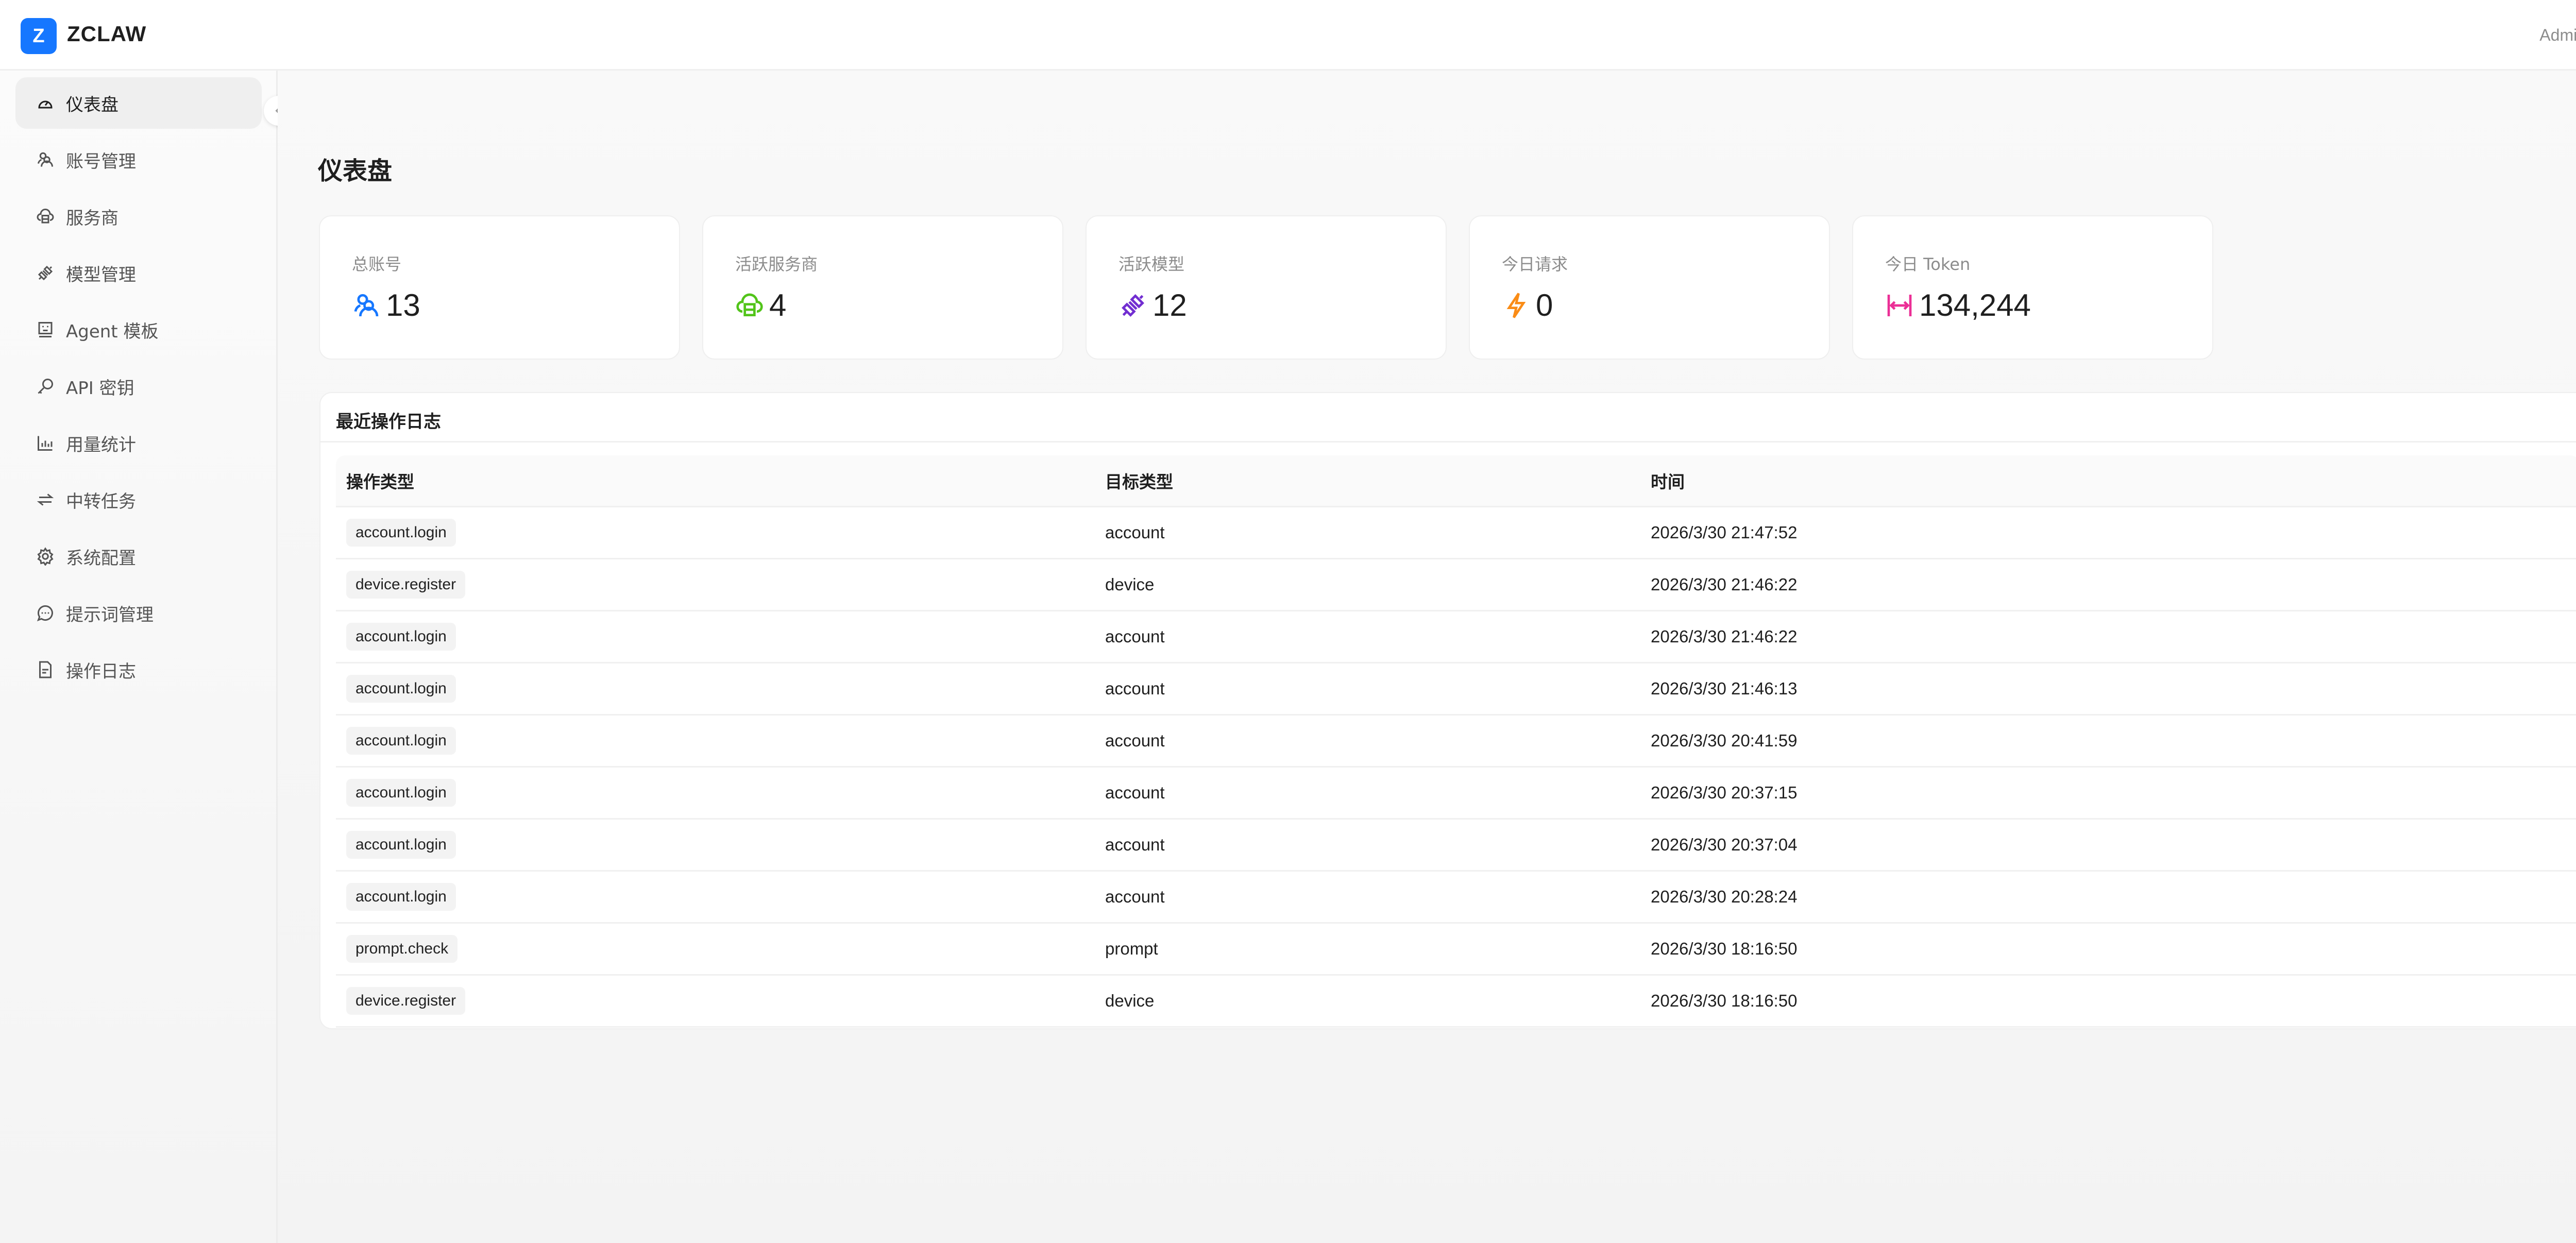 This screenshot has width=2576, height=1243. What do you see at coordinates (715, 481) in the screenshot?
I see `column-header-action-type: 操作类型` at bounding box center [715, 481].